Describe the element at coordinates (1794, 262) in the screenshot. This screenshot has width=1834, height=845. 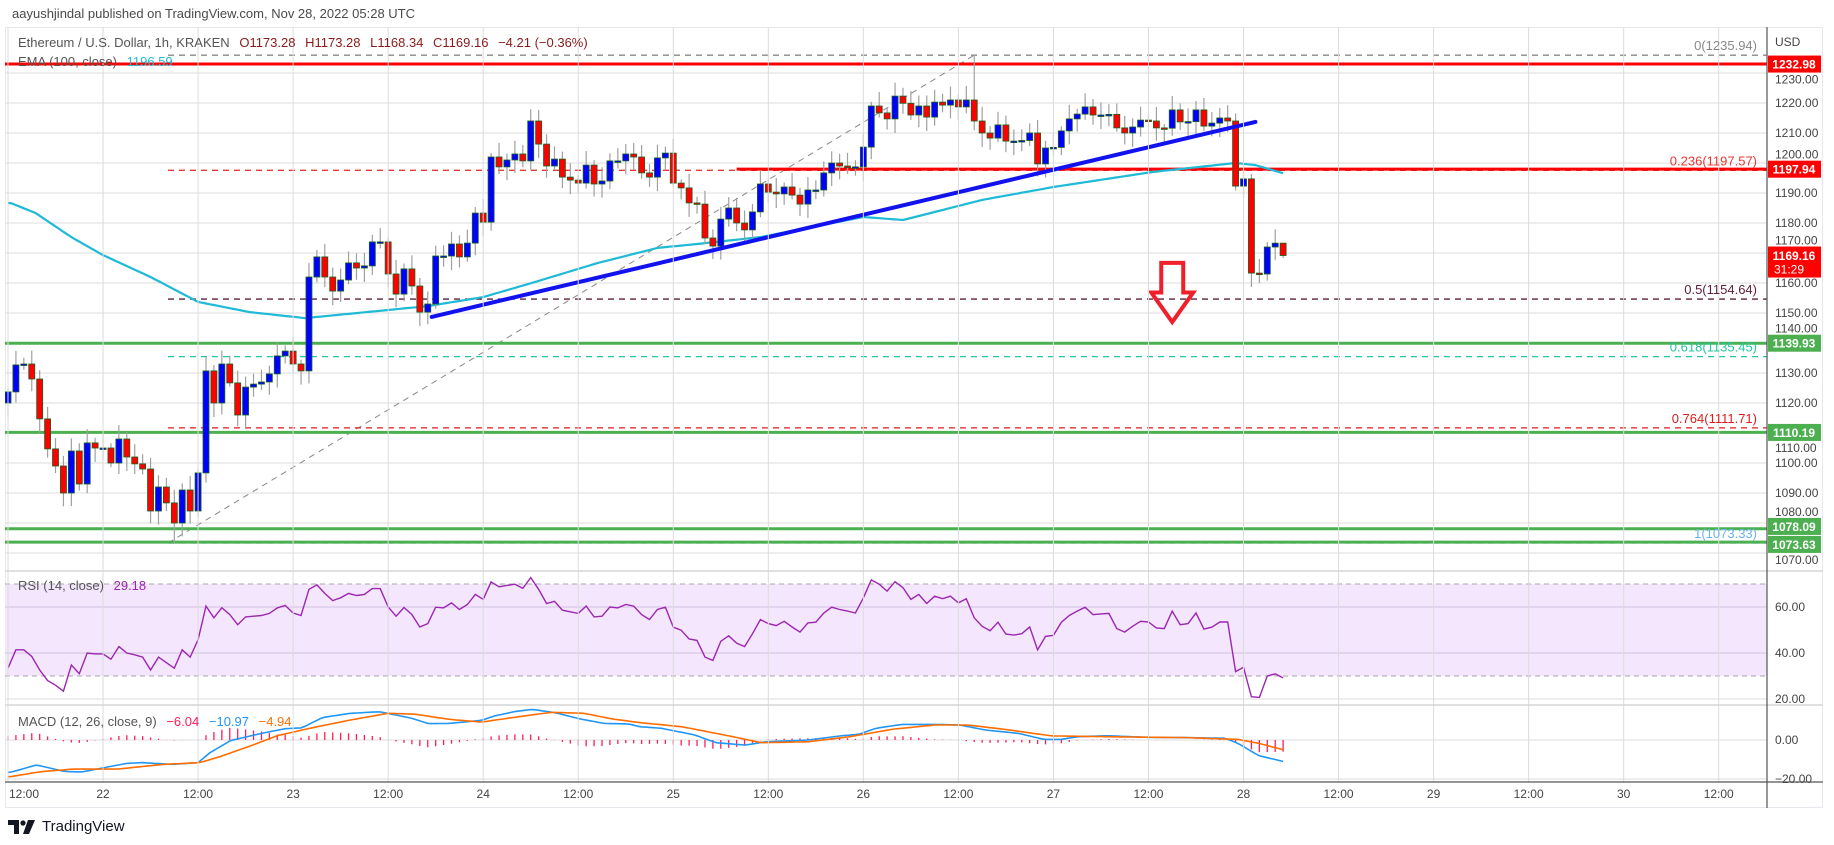
I see `last-price-tag` at that location.